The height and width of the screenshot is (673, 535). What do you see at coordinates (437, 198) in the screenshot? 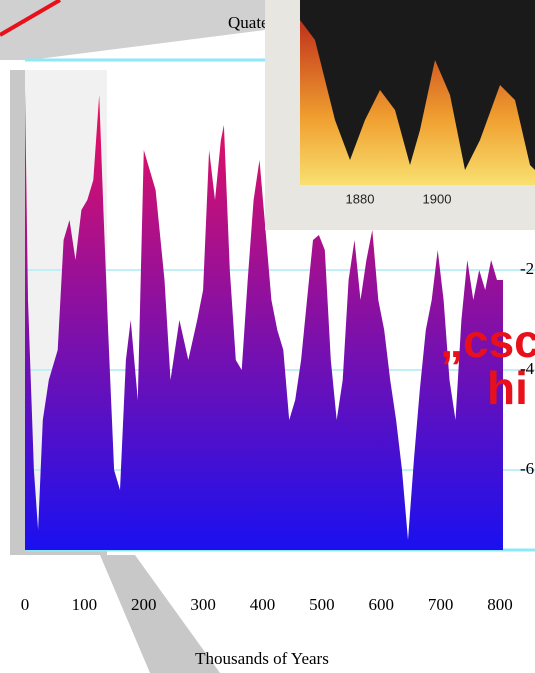
I see `inset-tick-label: 1900` at bounding box center [437, 198].